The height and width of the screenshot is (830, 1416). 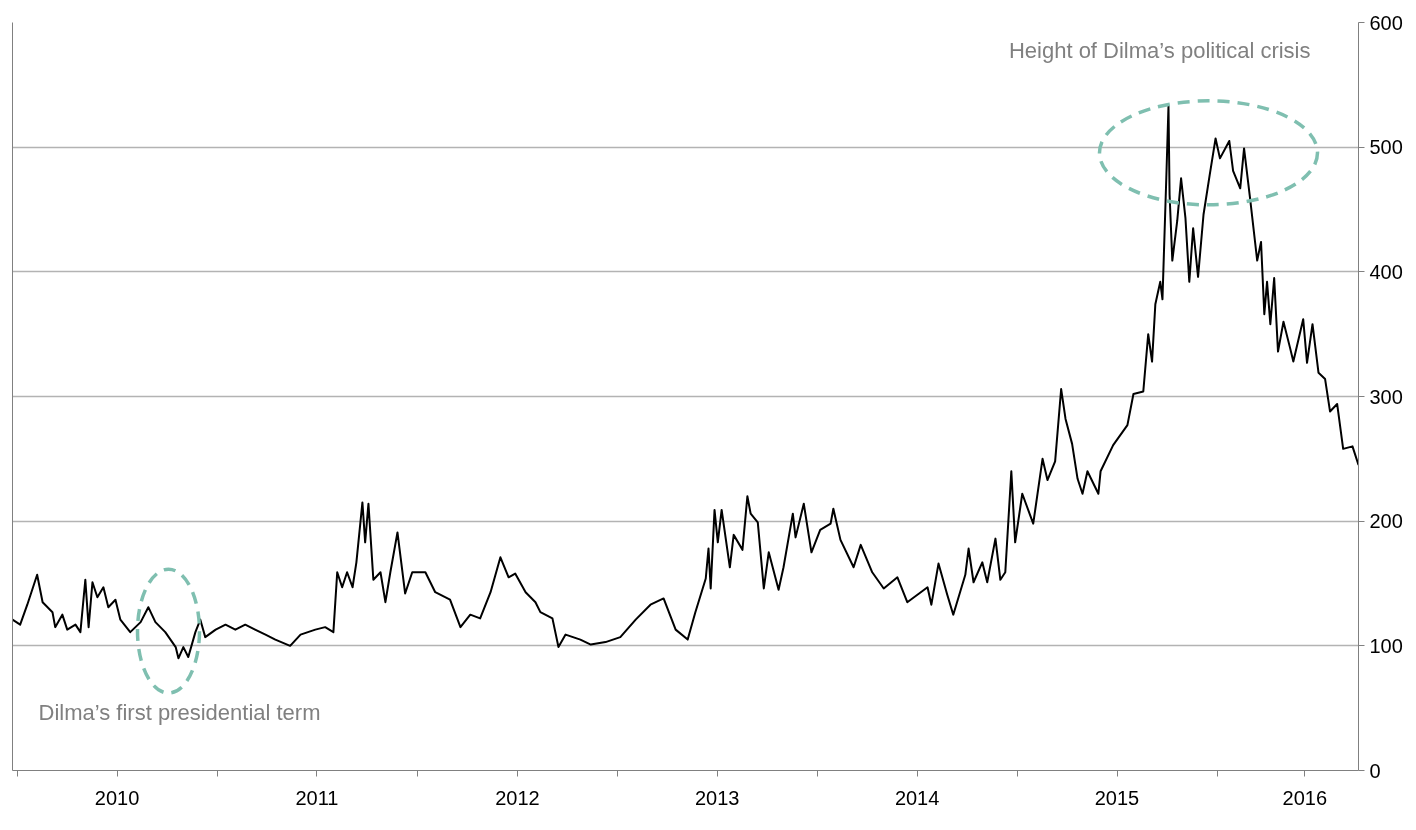 I want to click on y-tick-label: 600, so click(x=1386, y=22).